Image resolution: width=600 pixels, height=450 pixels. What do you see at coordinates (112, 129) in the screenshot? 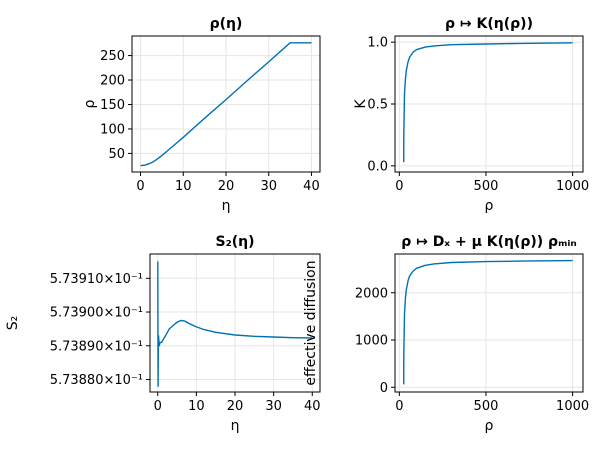
I see `y-tick-label: 100` at bounding box center [112, 129].